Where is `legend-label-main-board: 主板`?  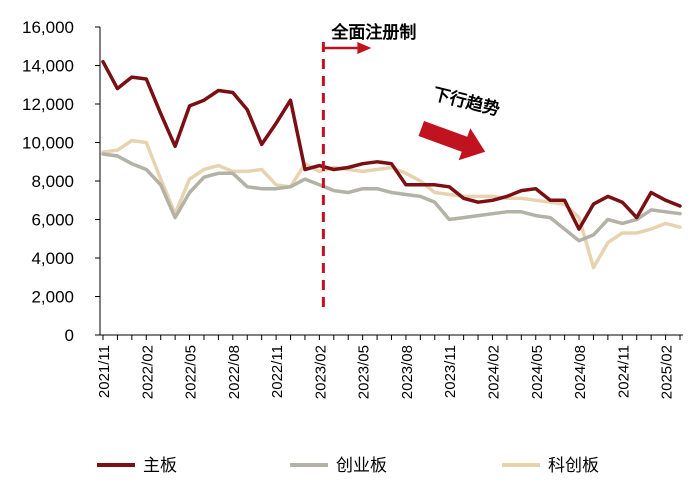 legend-label-main-board: 主板 is located at coordinates (160, 465).